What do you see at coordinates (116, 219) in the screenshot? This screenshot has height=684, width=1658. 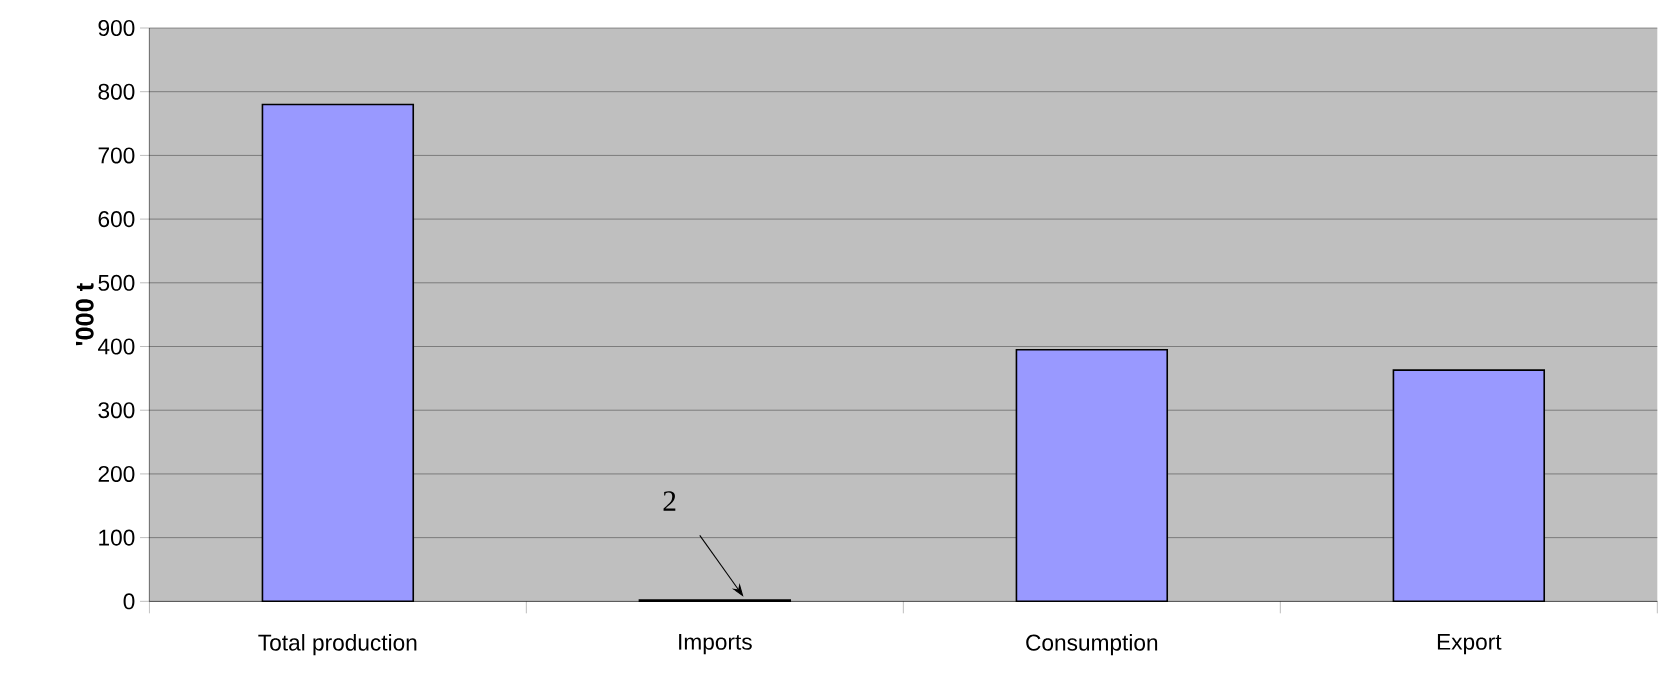 I see `y-tick-label: 600` at bounding box center [116, 219].